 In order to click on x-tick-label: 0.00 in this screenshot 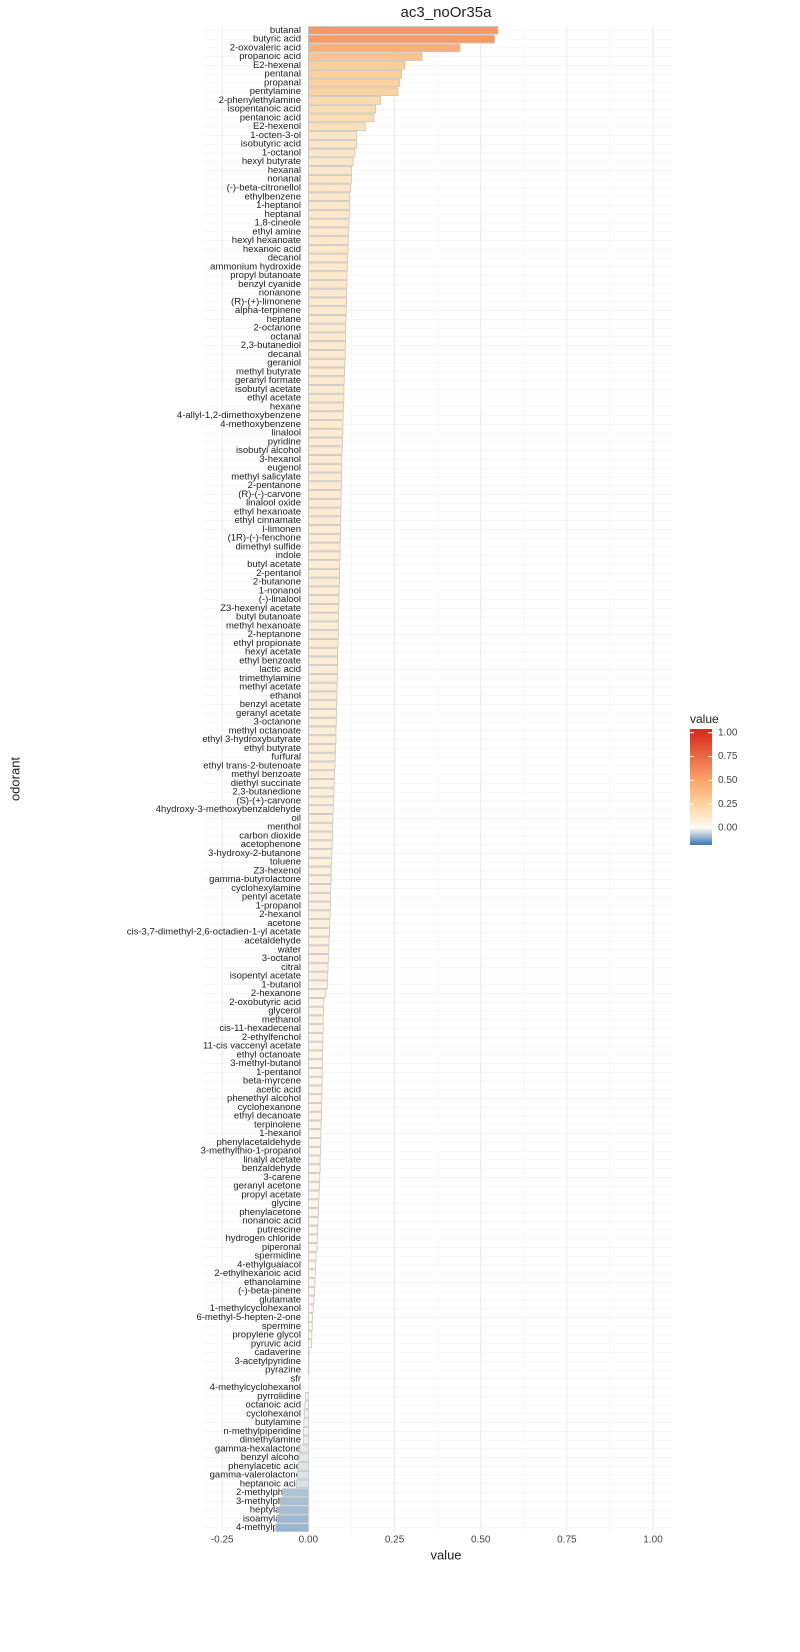, I will do `click(309, 1540)`.